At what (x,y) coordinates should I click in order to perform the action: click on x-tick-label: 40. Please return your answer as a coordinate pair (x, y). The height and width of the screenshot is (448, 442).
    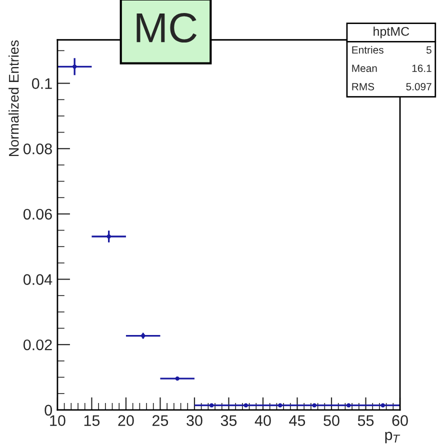
    Looking at the image, I should click on (262, 420).